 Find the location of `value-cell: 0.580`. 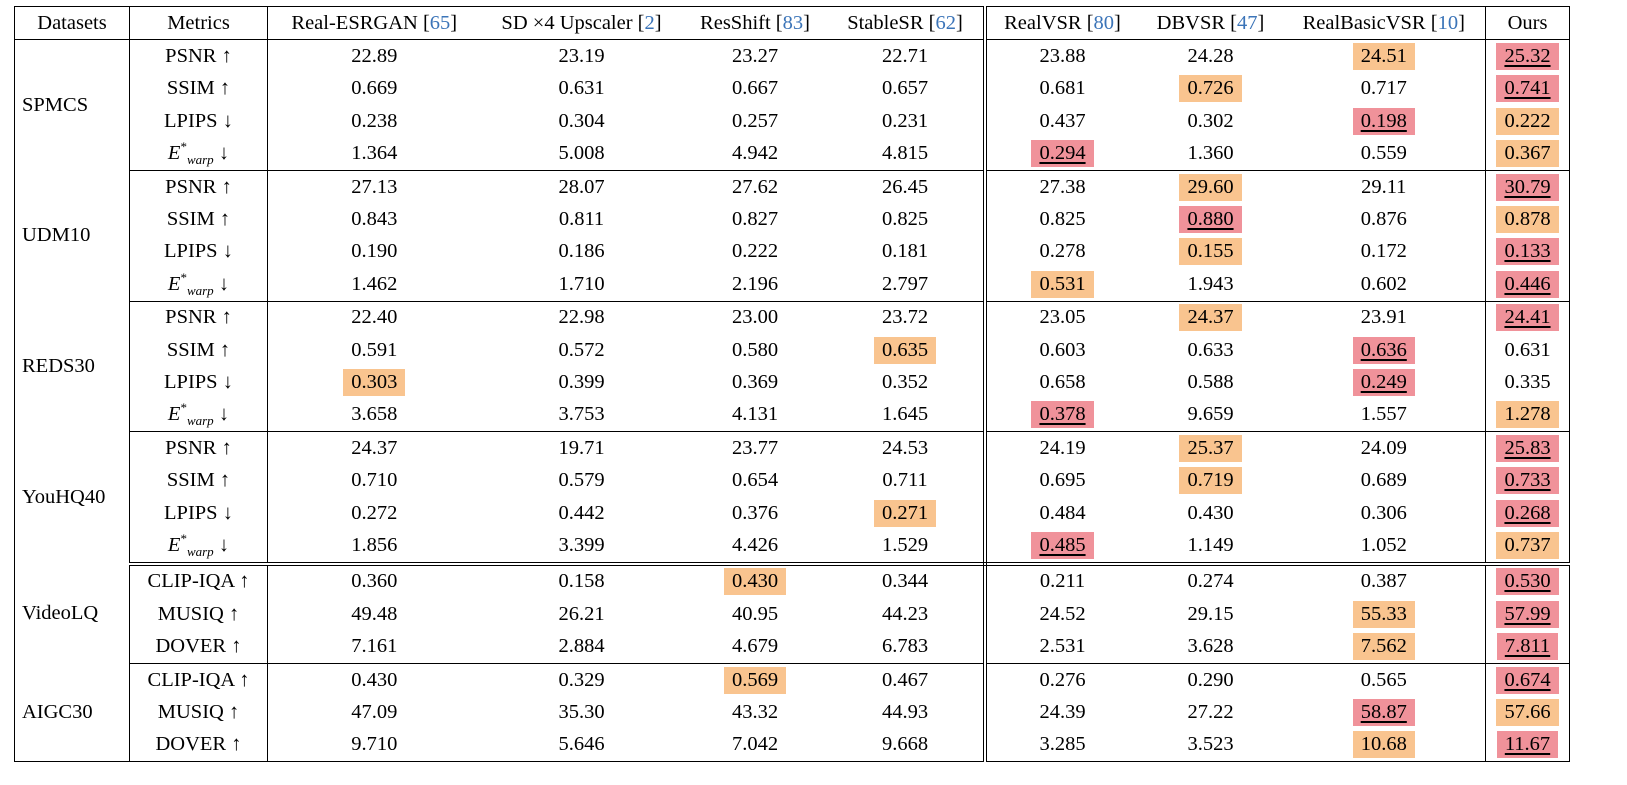

value-cell: 0.580 is located at coordinates (755, 350).